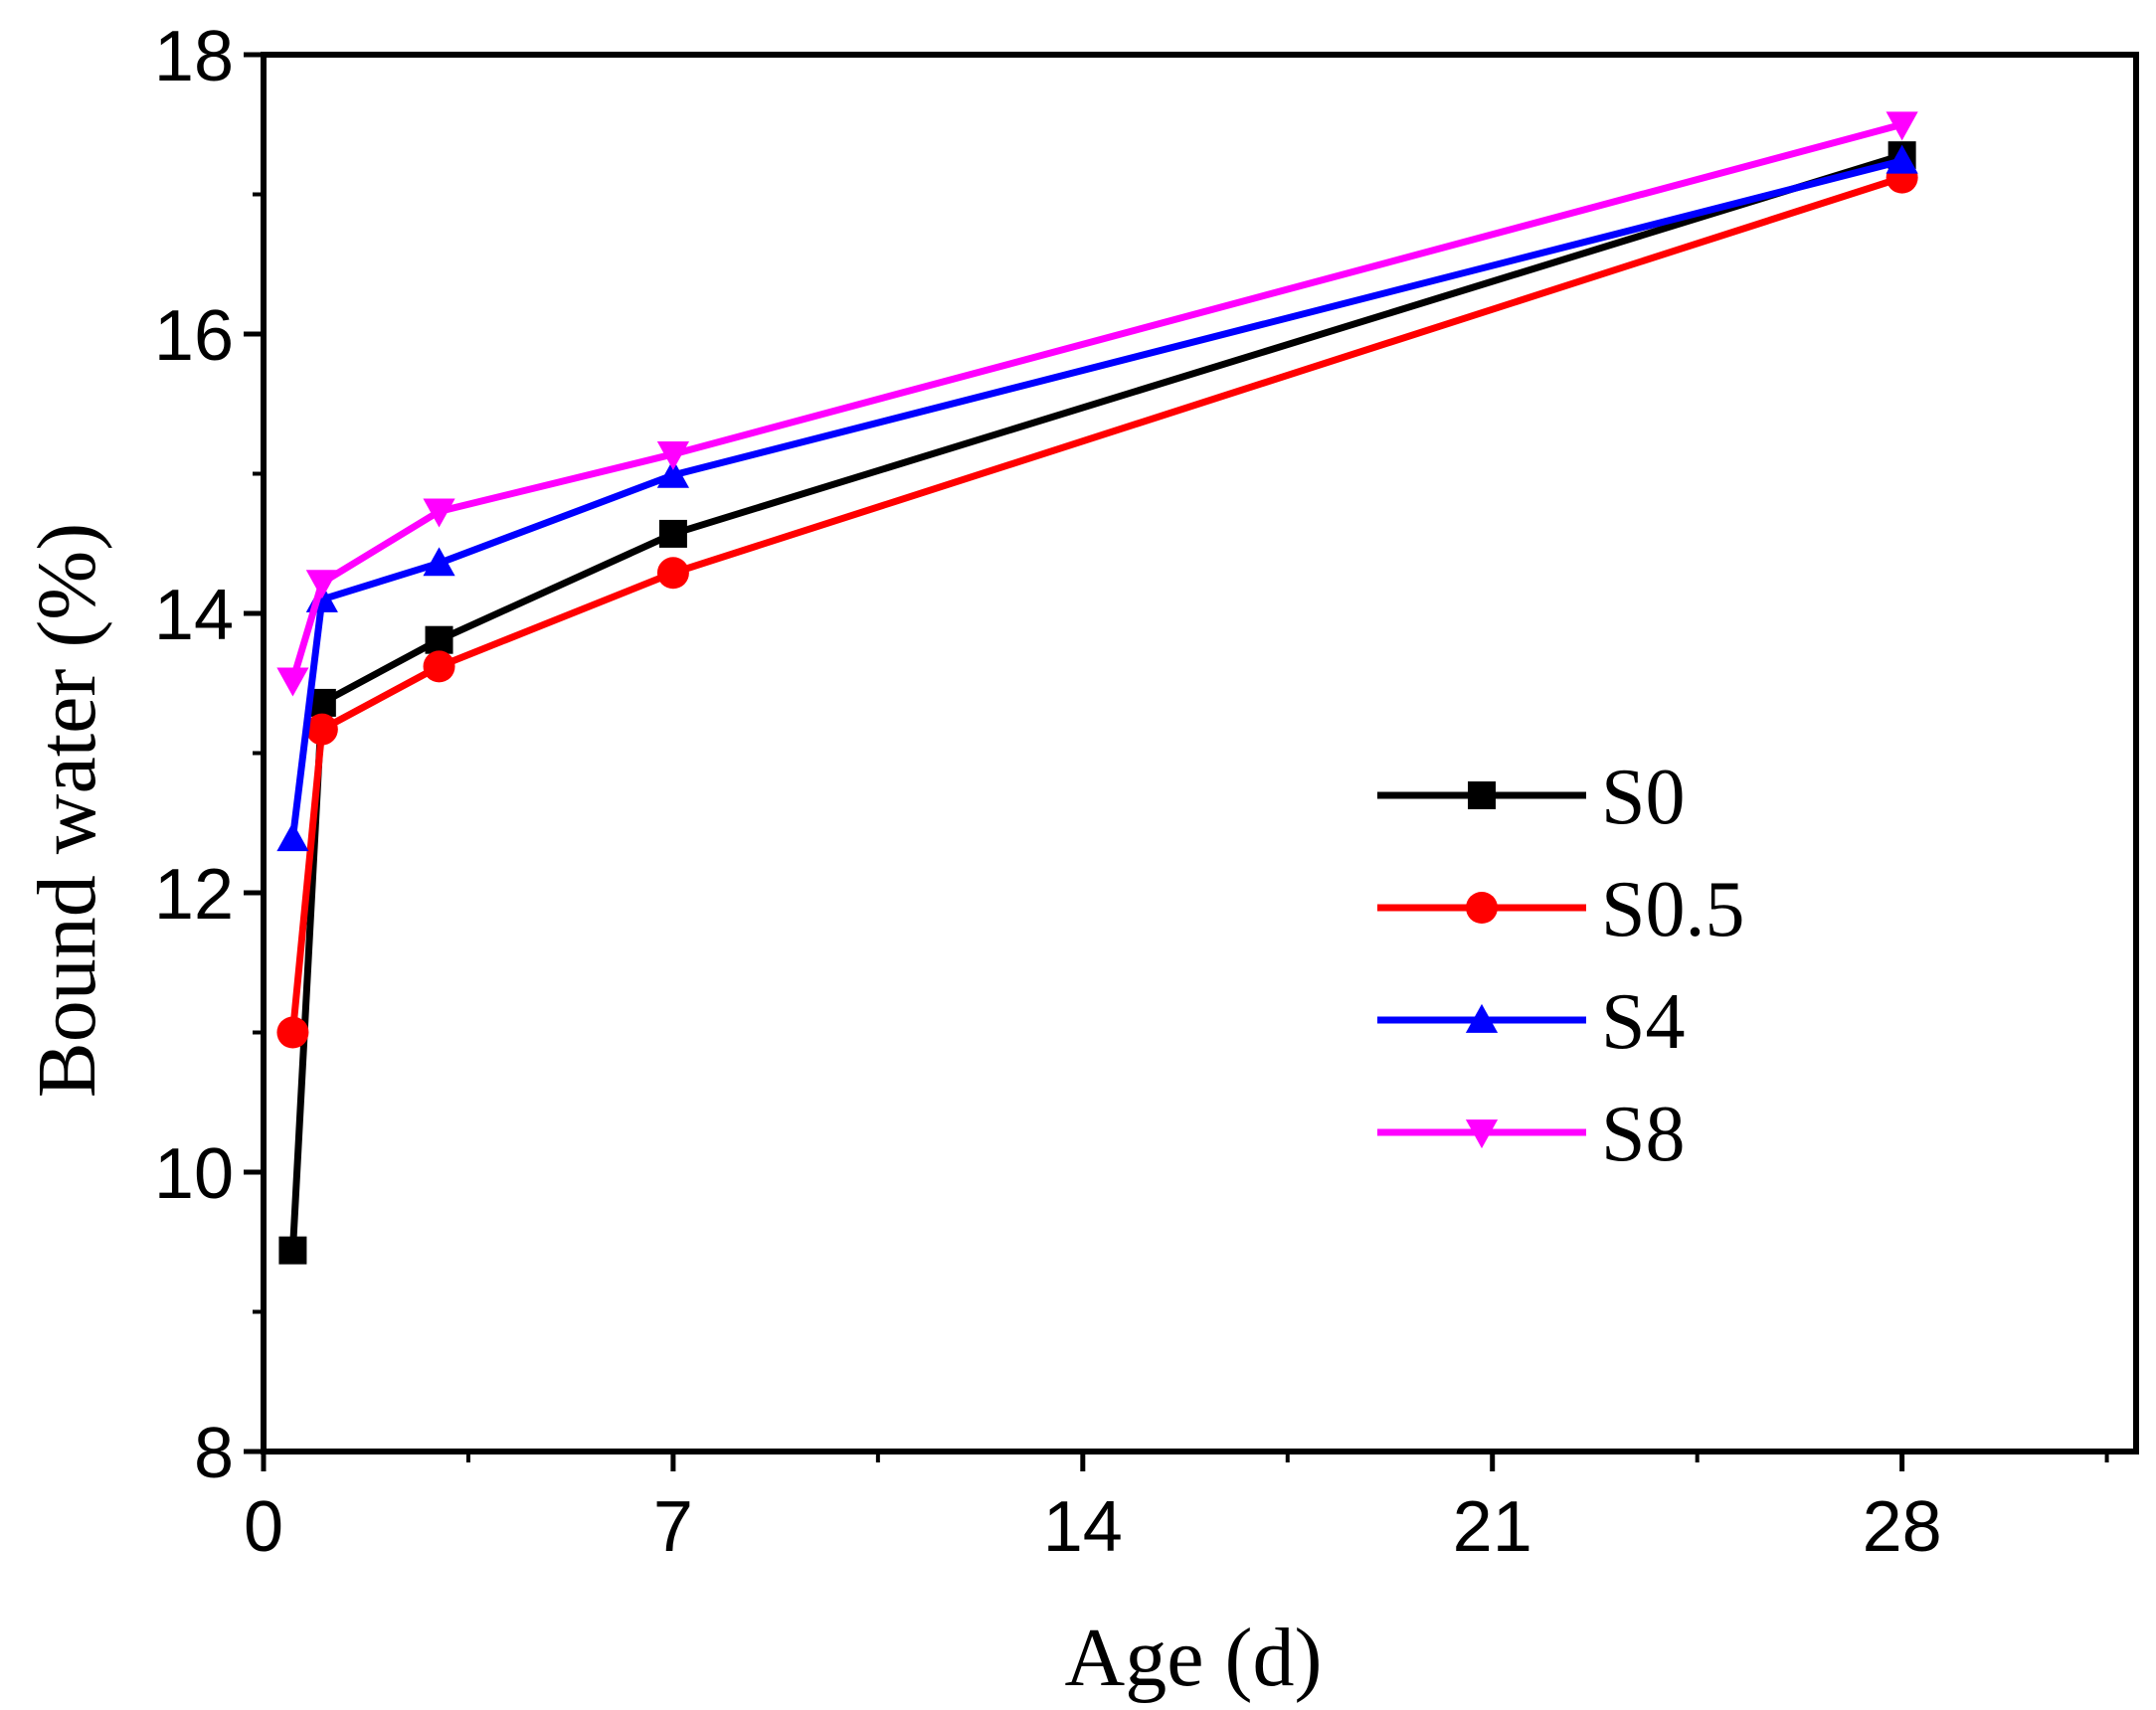  What do you see at coordinates (1561, 909) in the screenshot?
I see `legend-item-s0-5: S0.5` at bounding box center [1561, 909].